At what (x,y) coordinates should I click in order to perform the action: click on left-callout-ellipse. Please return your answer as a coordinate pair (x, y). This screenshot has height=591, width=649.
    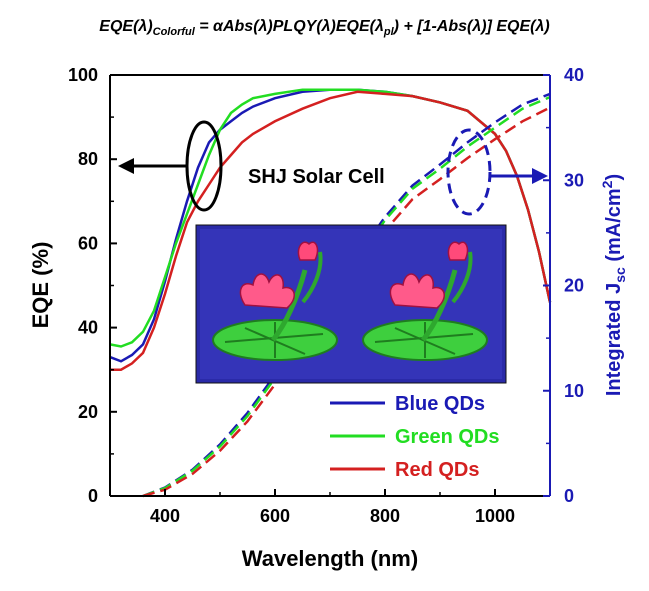
    Looking at the image, I should click on (204, 166).